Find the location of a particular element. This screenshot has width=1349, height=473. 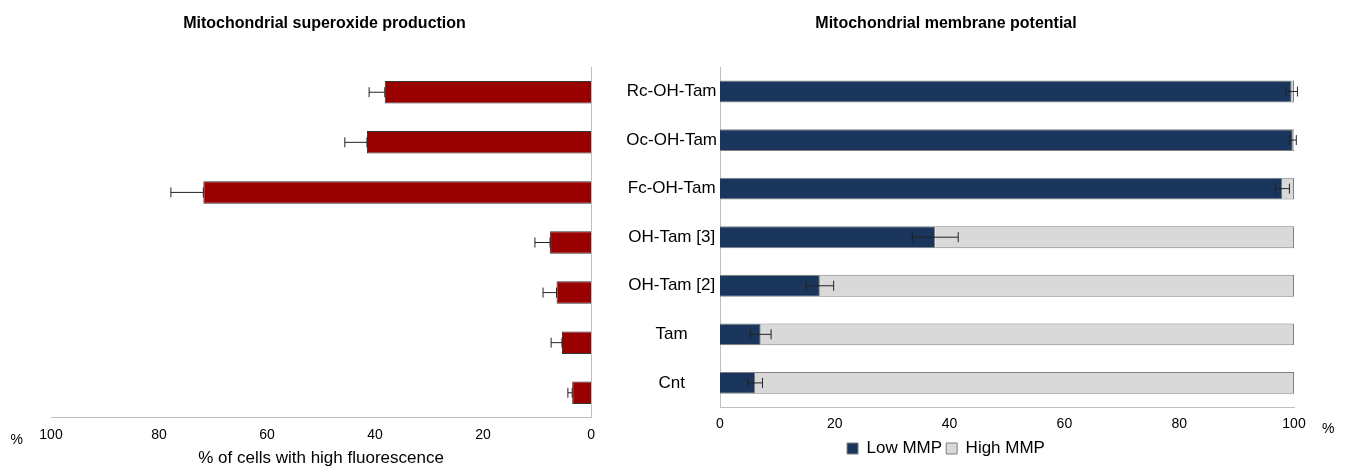

chart-title: Mitochondrial membrane potential is located at coordinates (946, 23).